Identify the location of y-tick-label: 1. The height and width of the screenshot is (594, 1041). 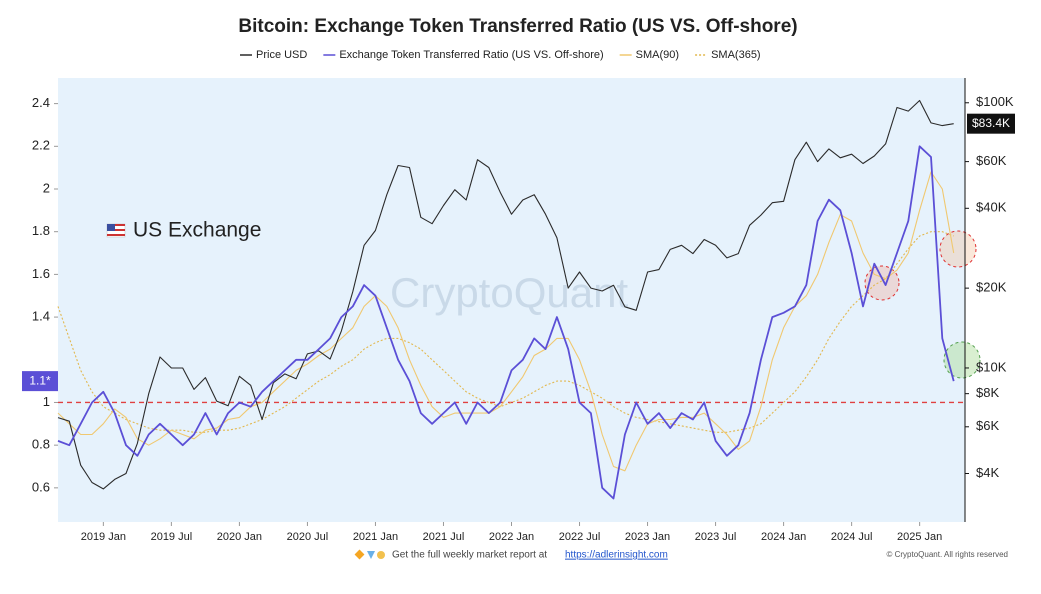
(46, 401).